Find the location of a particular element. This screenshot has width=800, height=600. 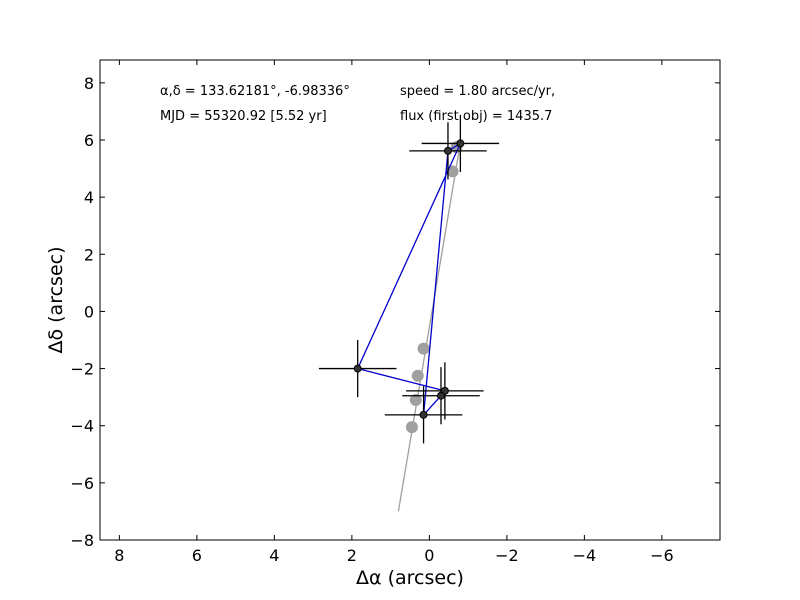

x-tick-label: 0 is located at coordinates (429, 555).